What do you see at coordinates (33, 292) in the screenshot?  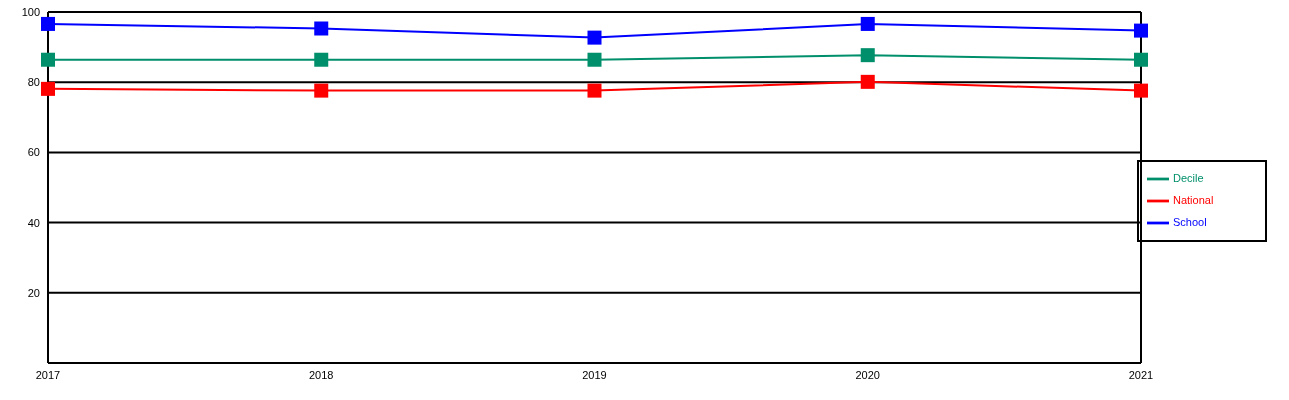 I see `y-tick-label: 20` at bounding box center [33, 292].